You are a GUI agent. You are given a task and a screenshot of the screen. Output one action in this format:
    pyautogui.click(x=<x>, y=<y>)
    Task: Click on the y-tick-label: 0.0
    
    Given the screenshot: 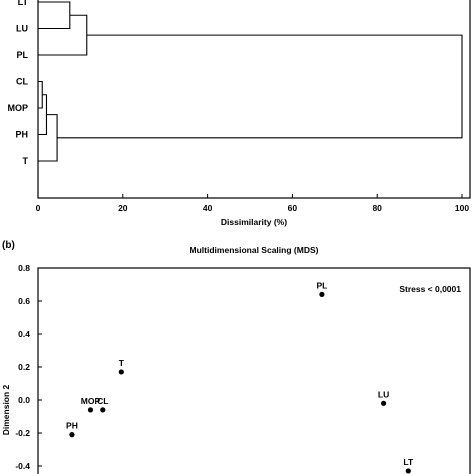 What is the action you would take?
    pyautogui.click(x=24, y=400)
    